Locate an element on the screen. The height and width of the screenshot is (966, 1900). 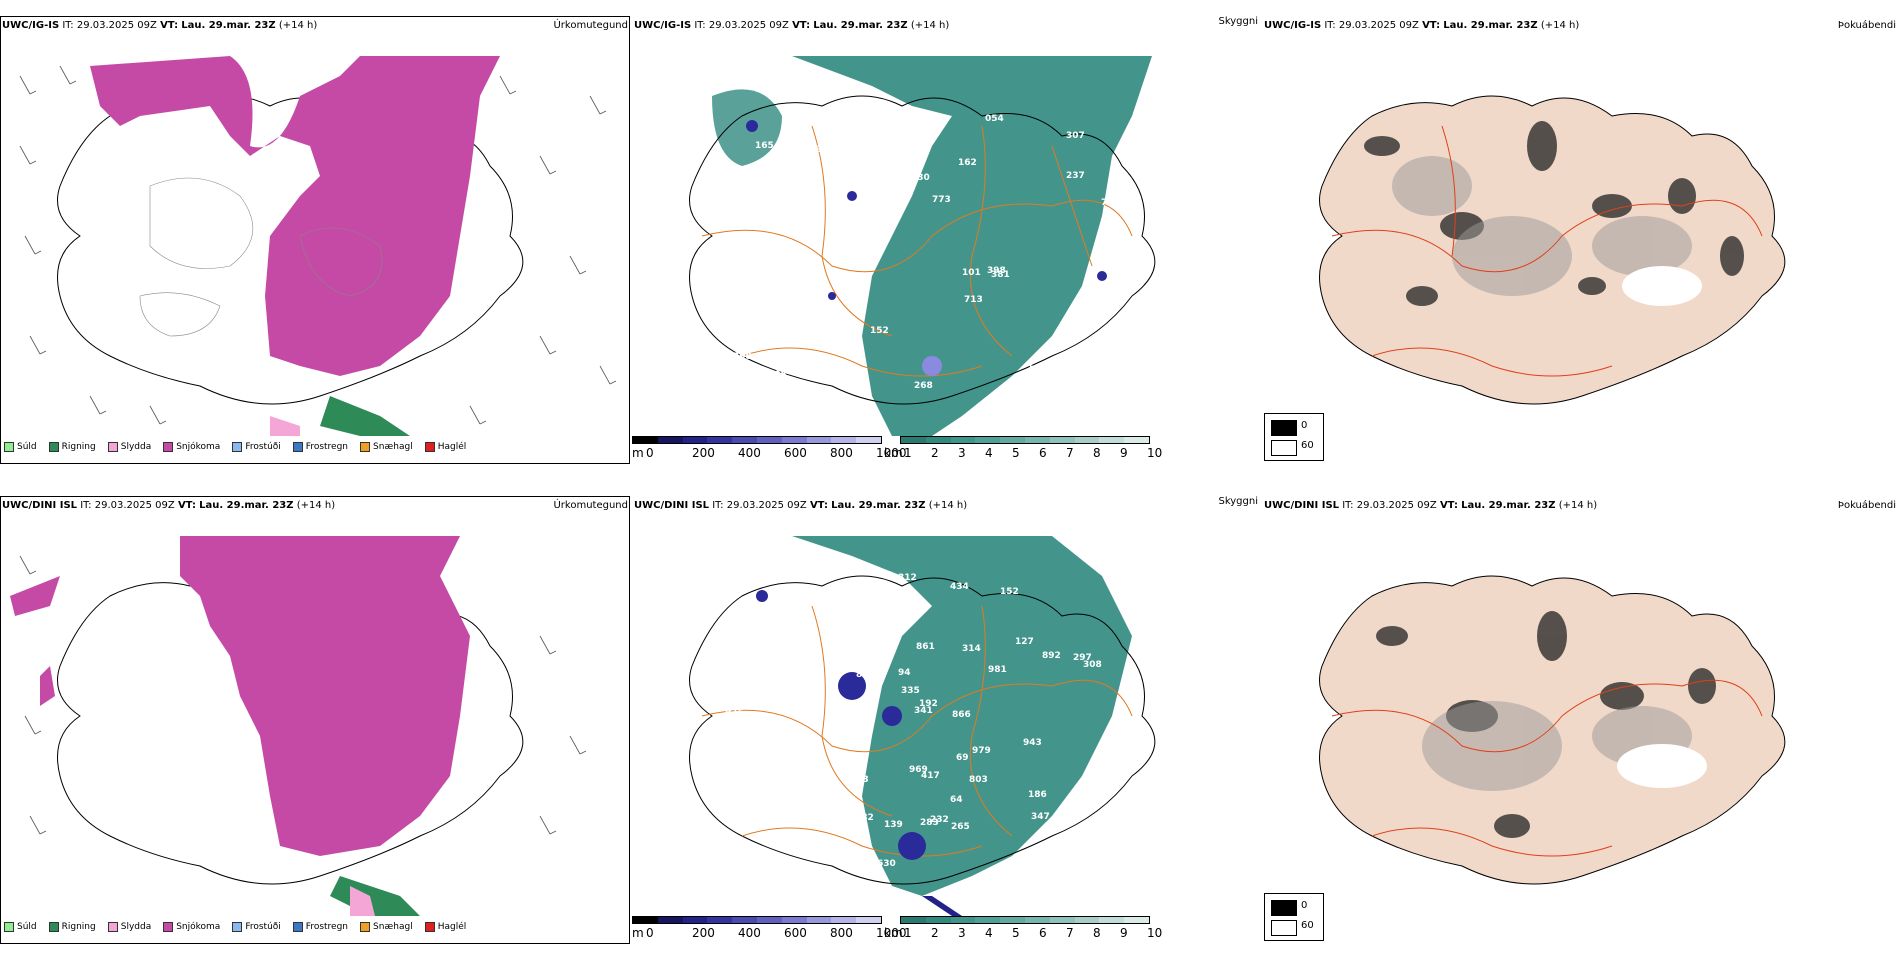
low-visibility-spots is located at coordinates (926, 248).